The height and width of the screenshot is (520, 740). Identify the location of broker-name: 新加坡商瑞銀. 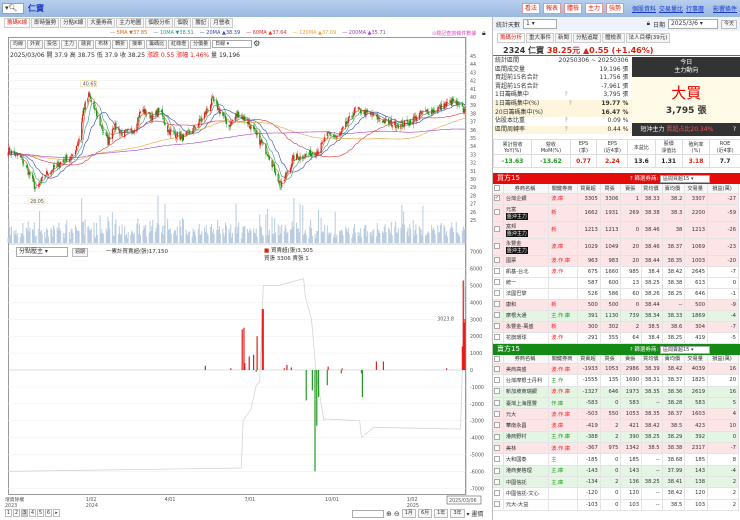
(521, 392).